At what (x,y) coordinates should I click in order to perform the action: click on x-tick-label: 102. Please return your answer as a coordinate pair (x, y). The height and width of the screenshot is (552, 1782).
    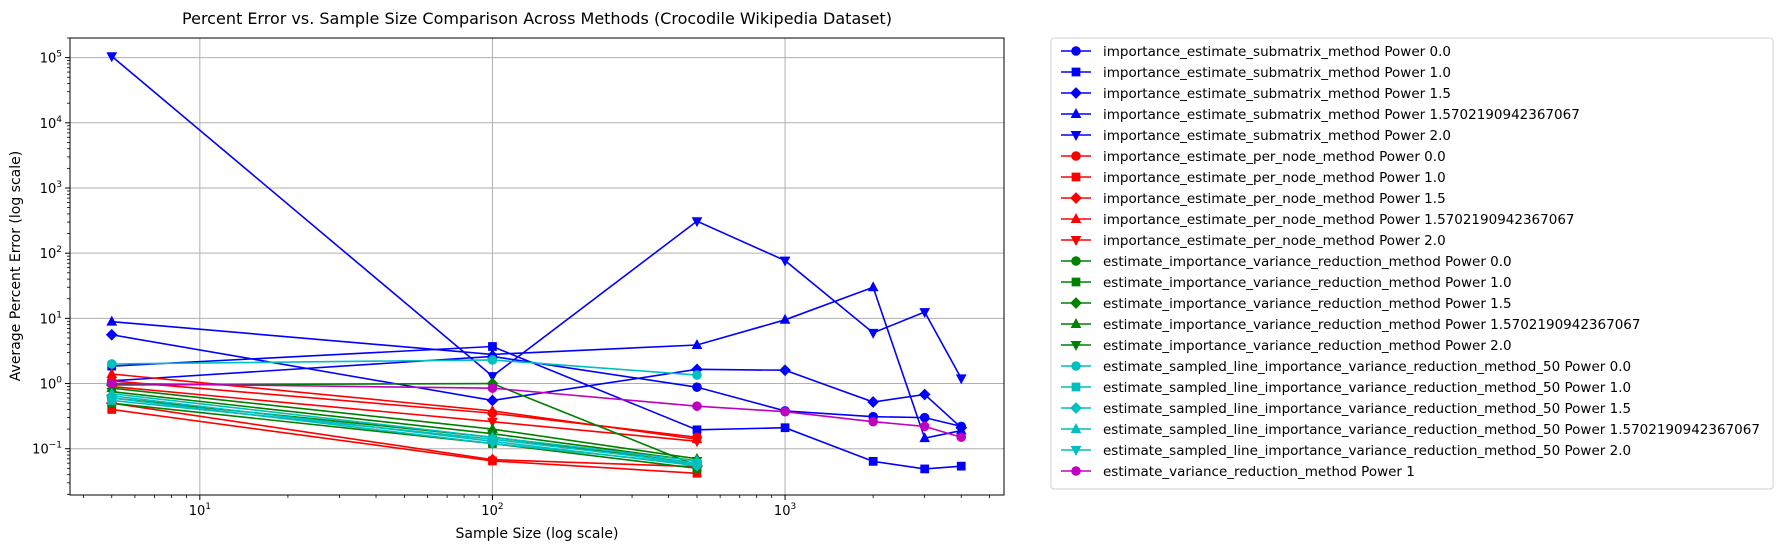
    Looking at the image, I should click on (492, 510).